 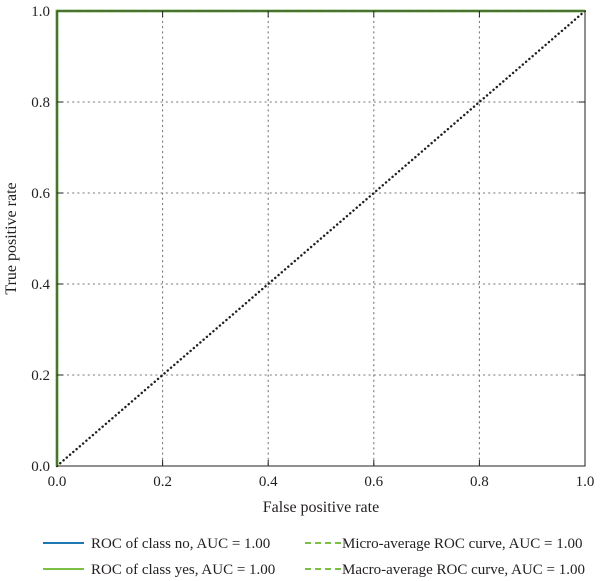 I want to click on x-tick-label: 0.0, so click(x=57, y=482).